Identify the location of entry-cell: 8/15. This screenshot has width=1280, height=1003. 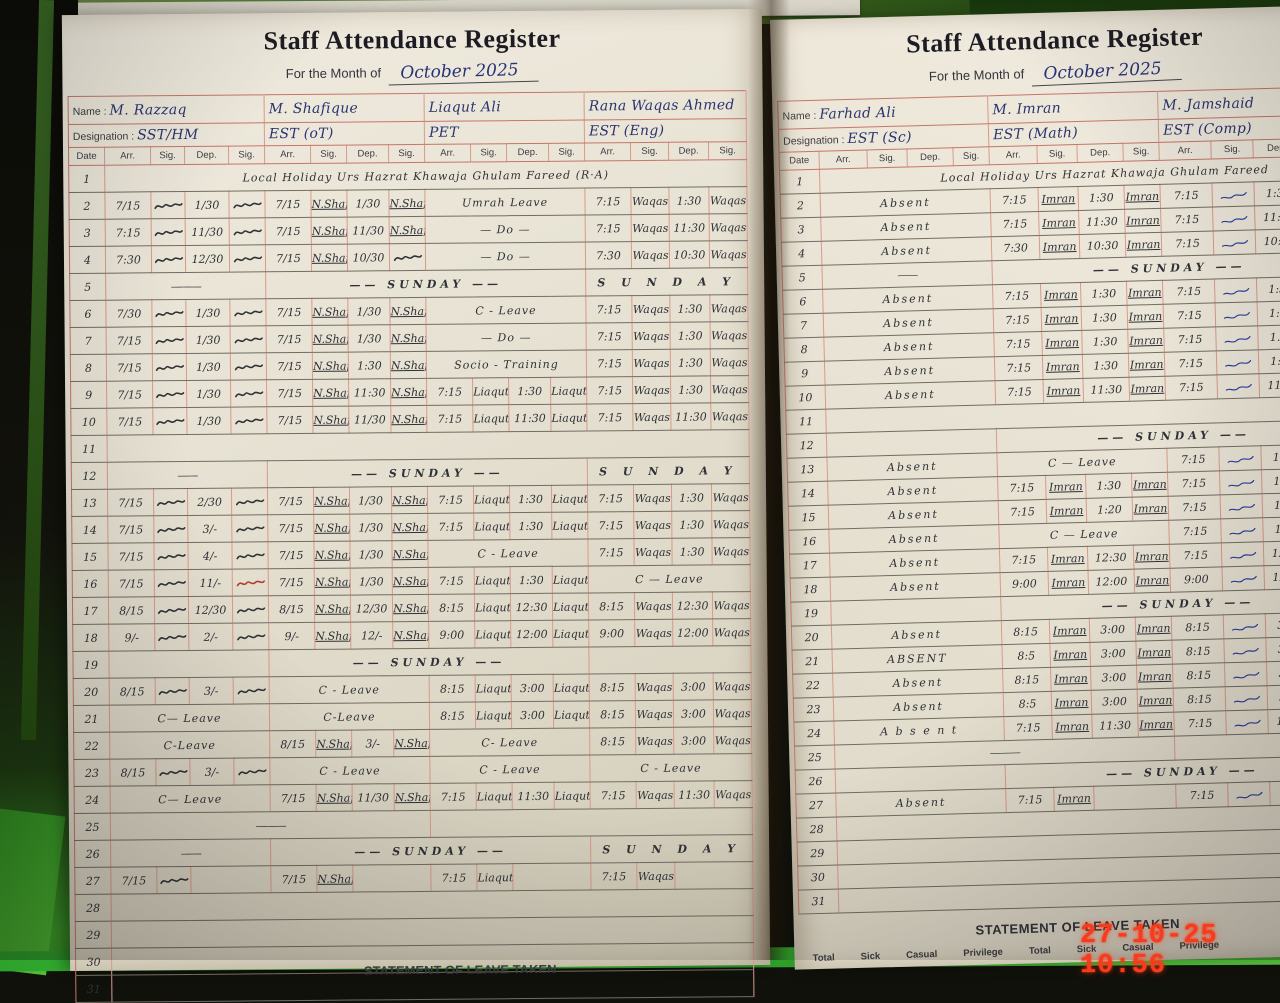
(291, 609).